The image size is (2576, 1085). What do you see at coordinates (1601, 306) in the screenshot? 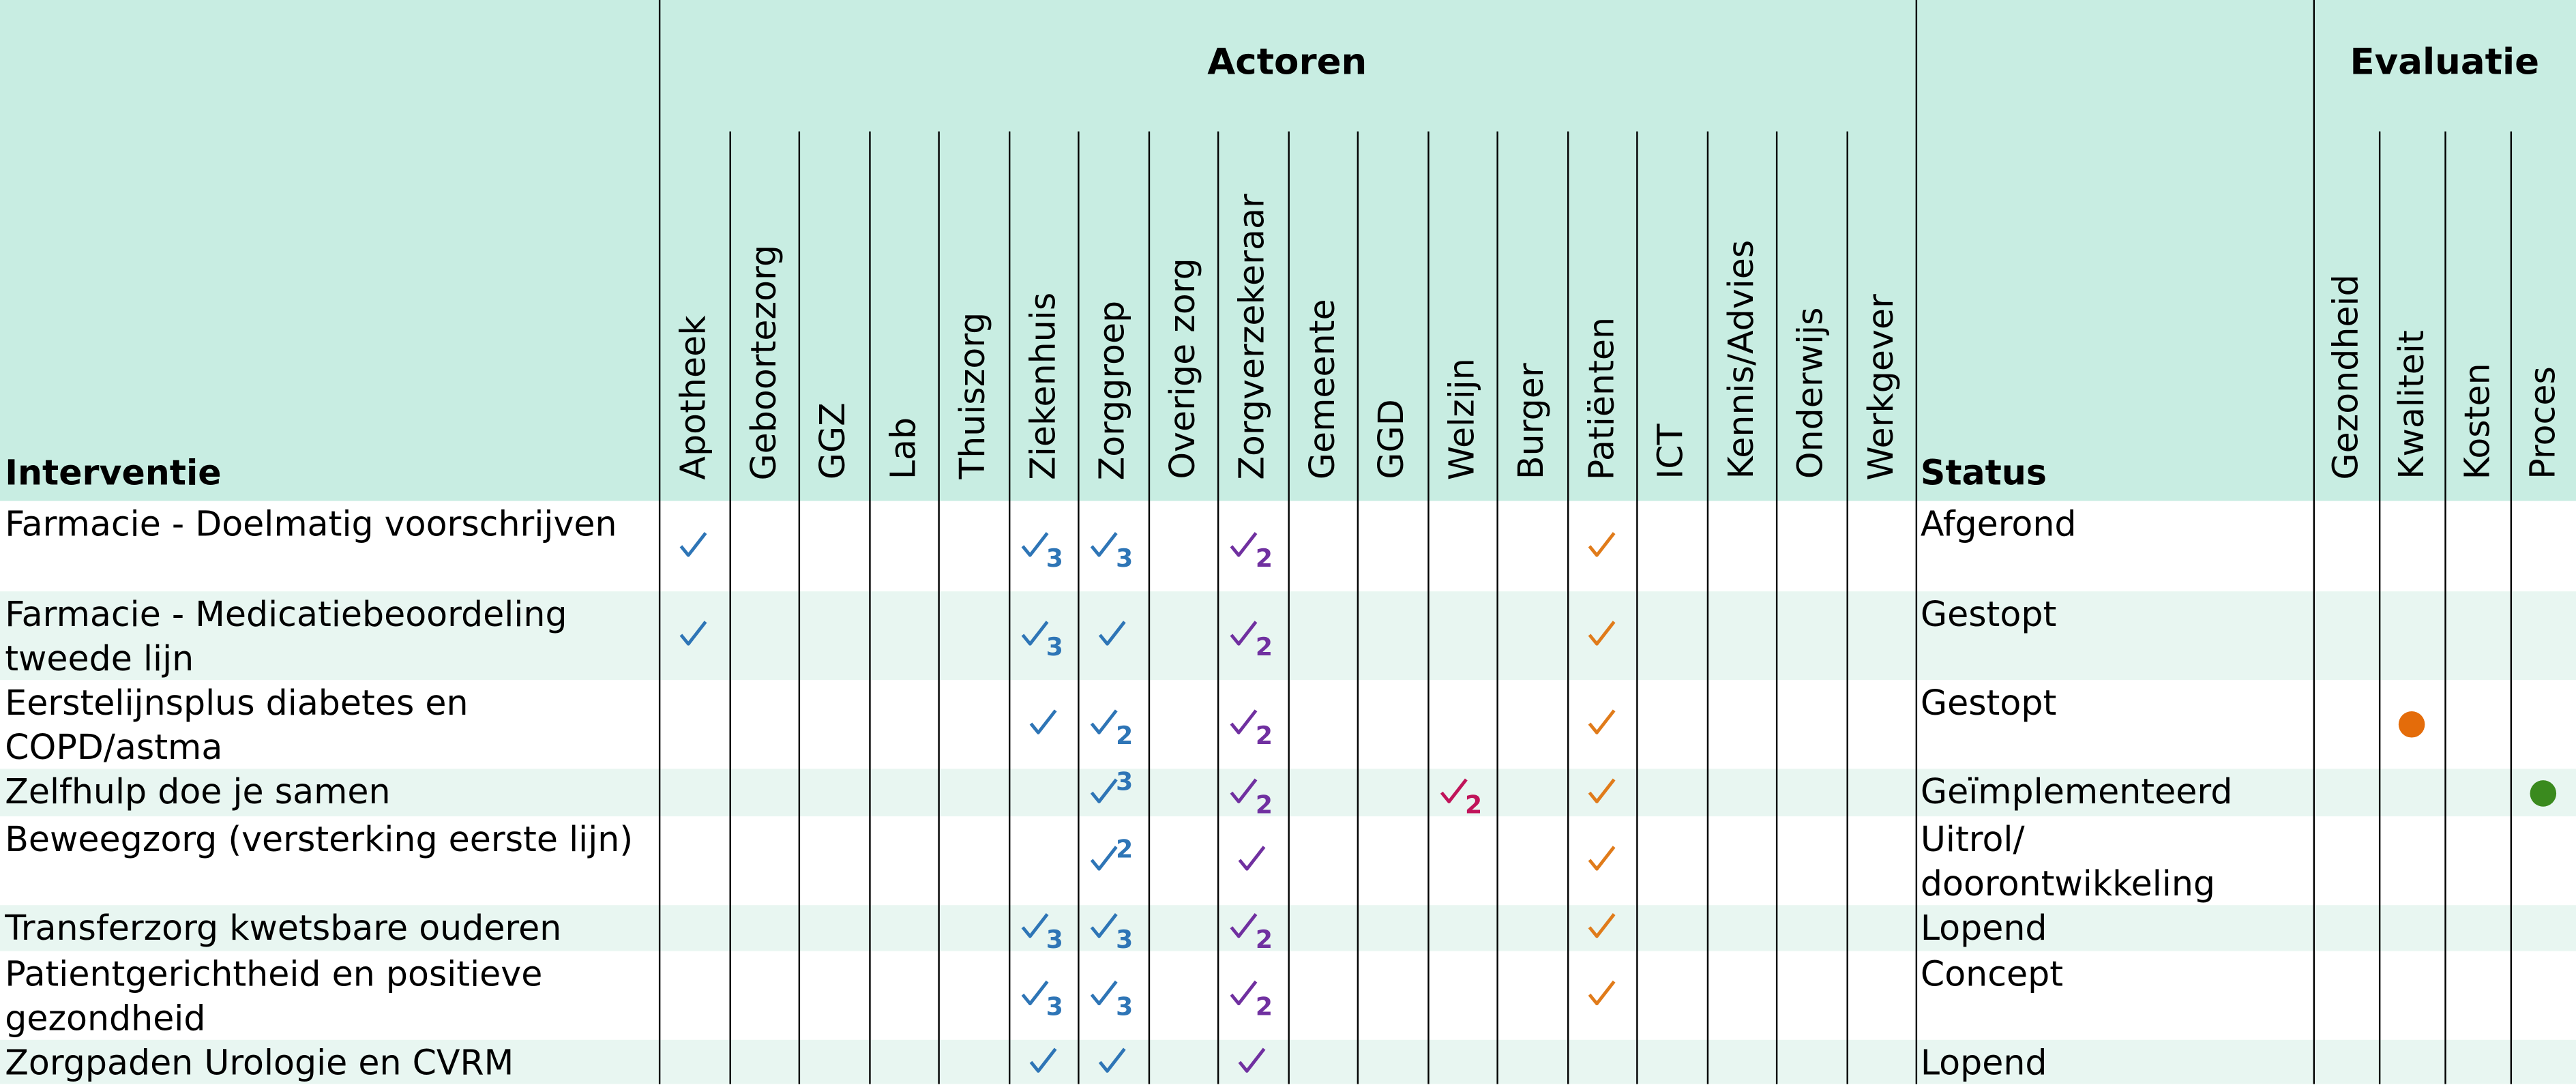
I see `column-header-box: Patiënten` at bounding box center [1601, 306].